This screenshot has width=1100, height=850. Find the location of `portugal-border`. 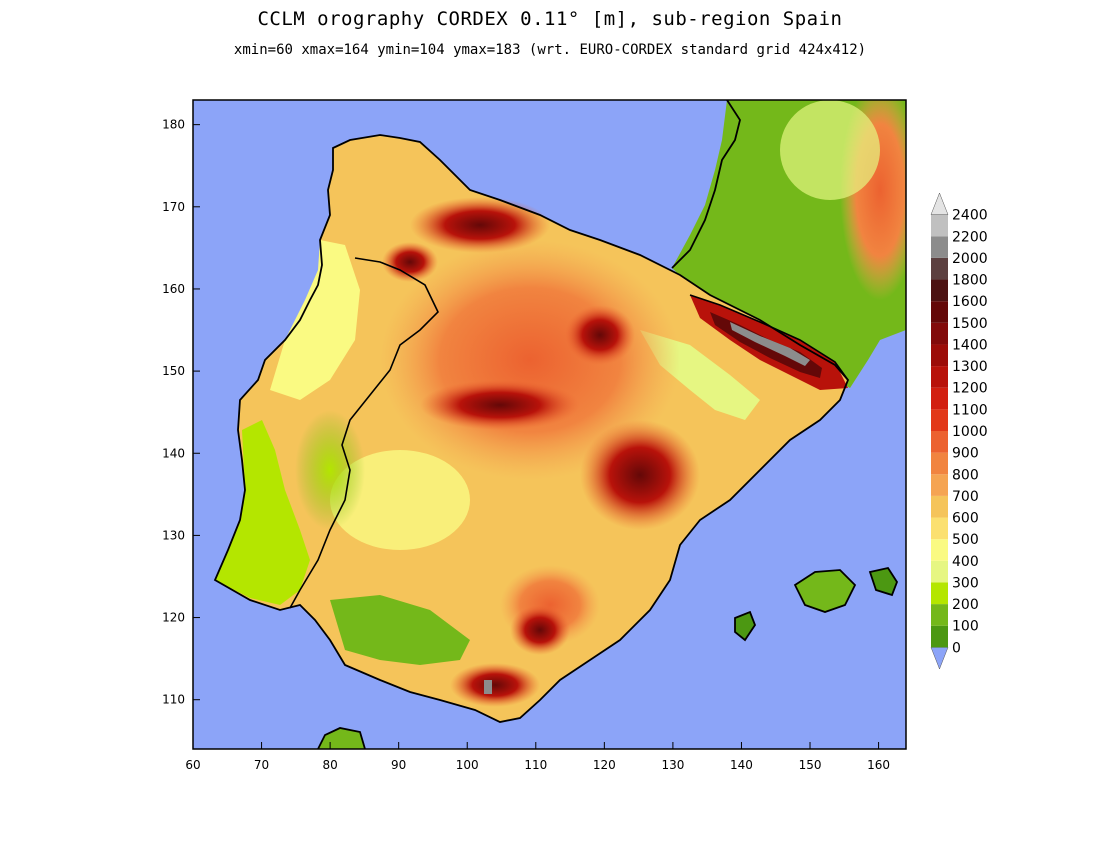

portugal-border is located at coordinates (364, 433).